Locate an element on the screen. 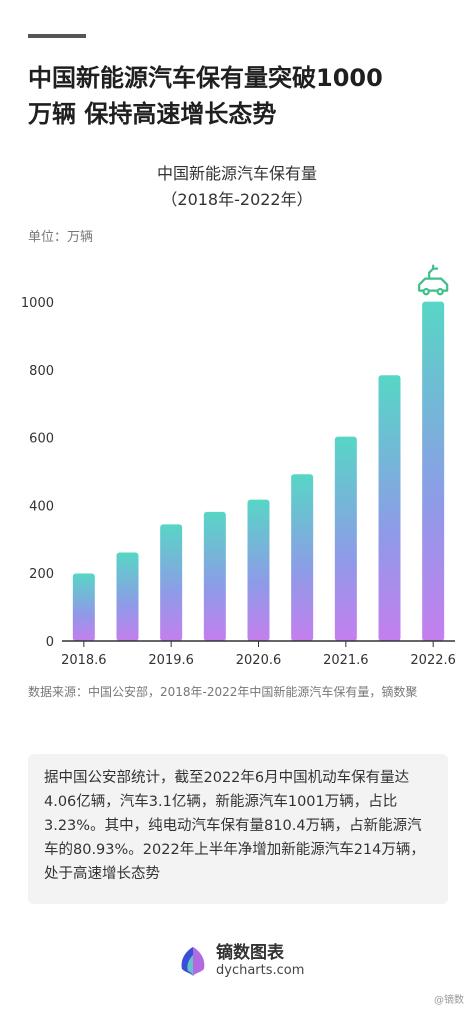 The height and width of the screenshot is (1012, 474). brand: 镝数图表 dycharts.com is located at coordinates (240, 961).